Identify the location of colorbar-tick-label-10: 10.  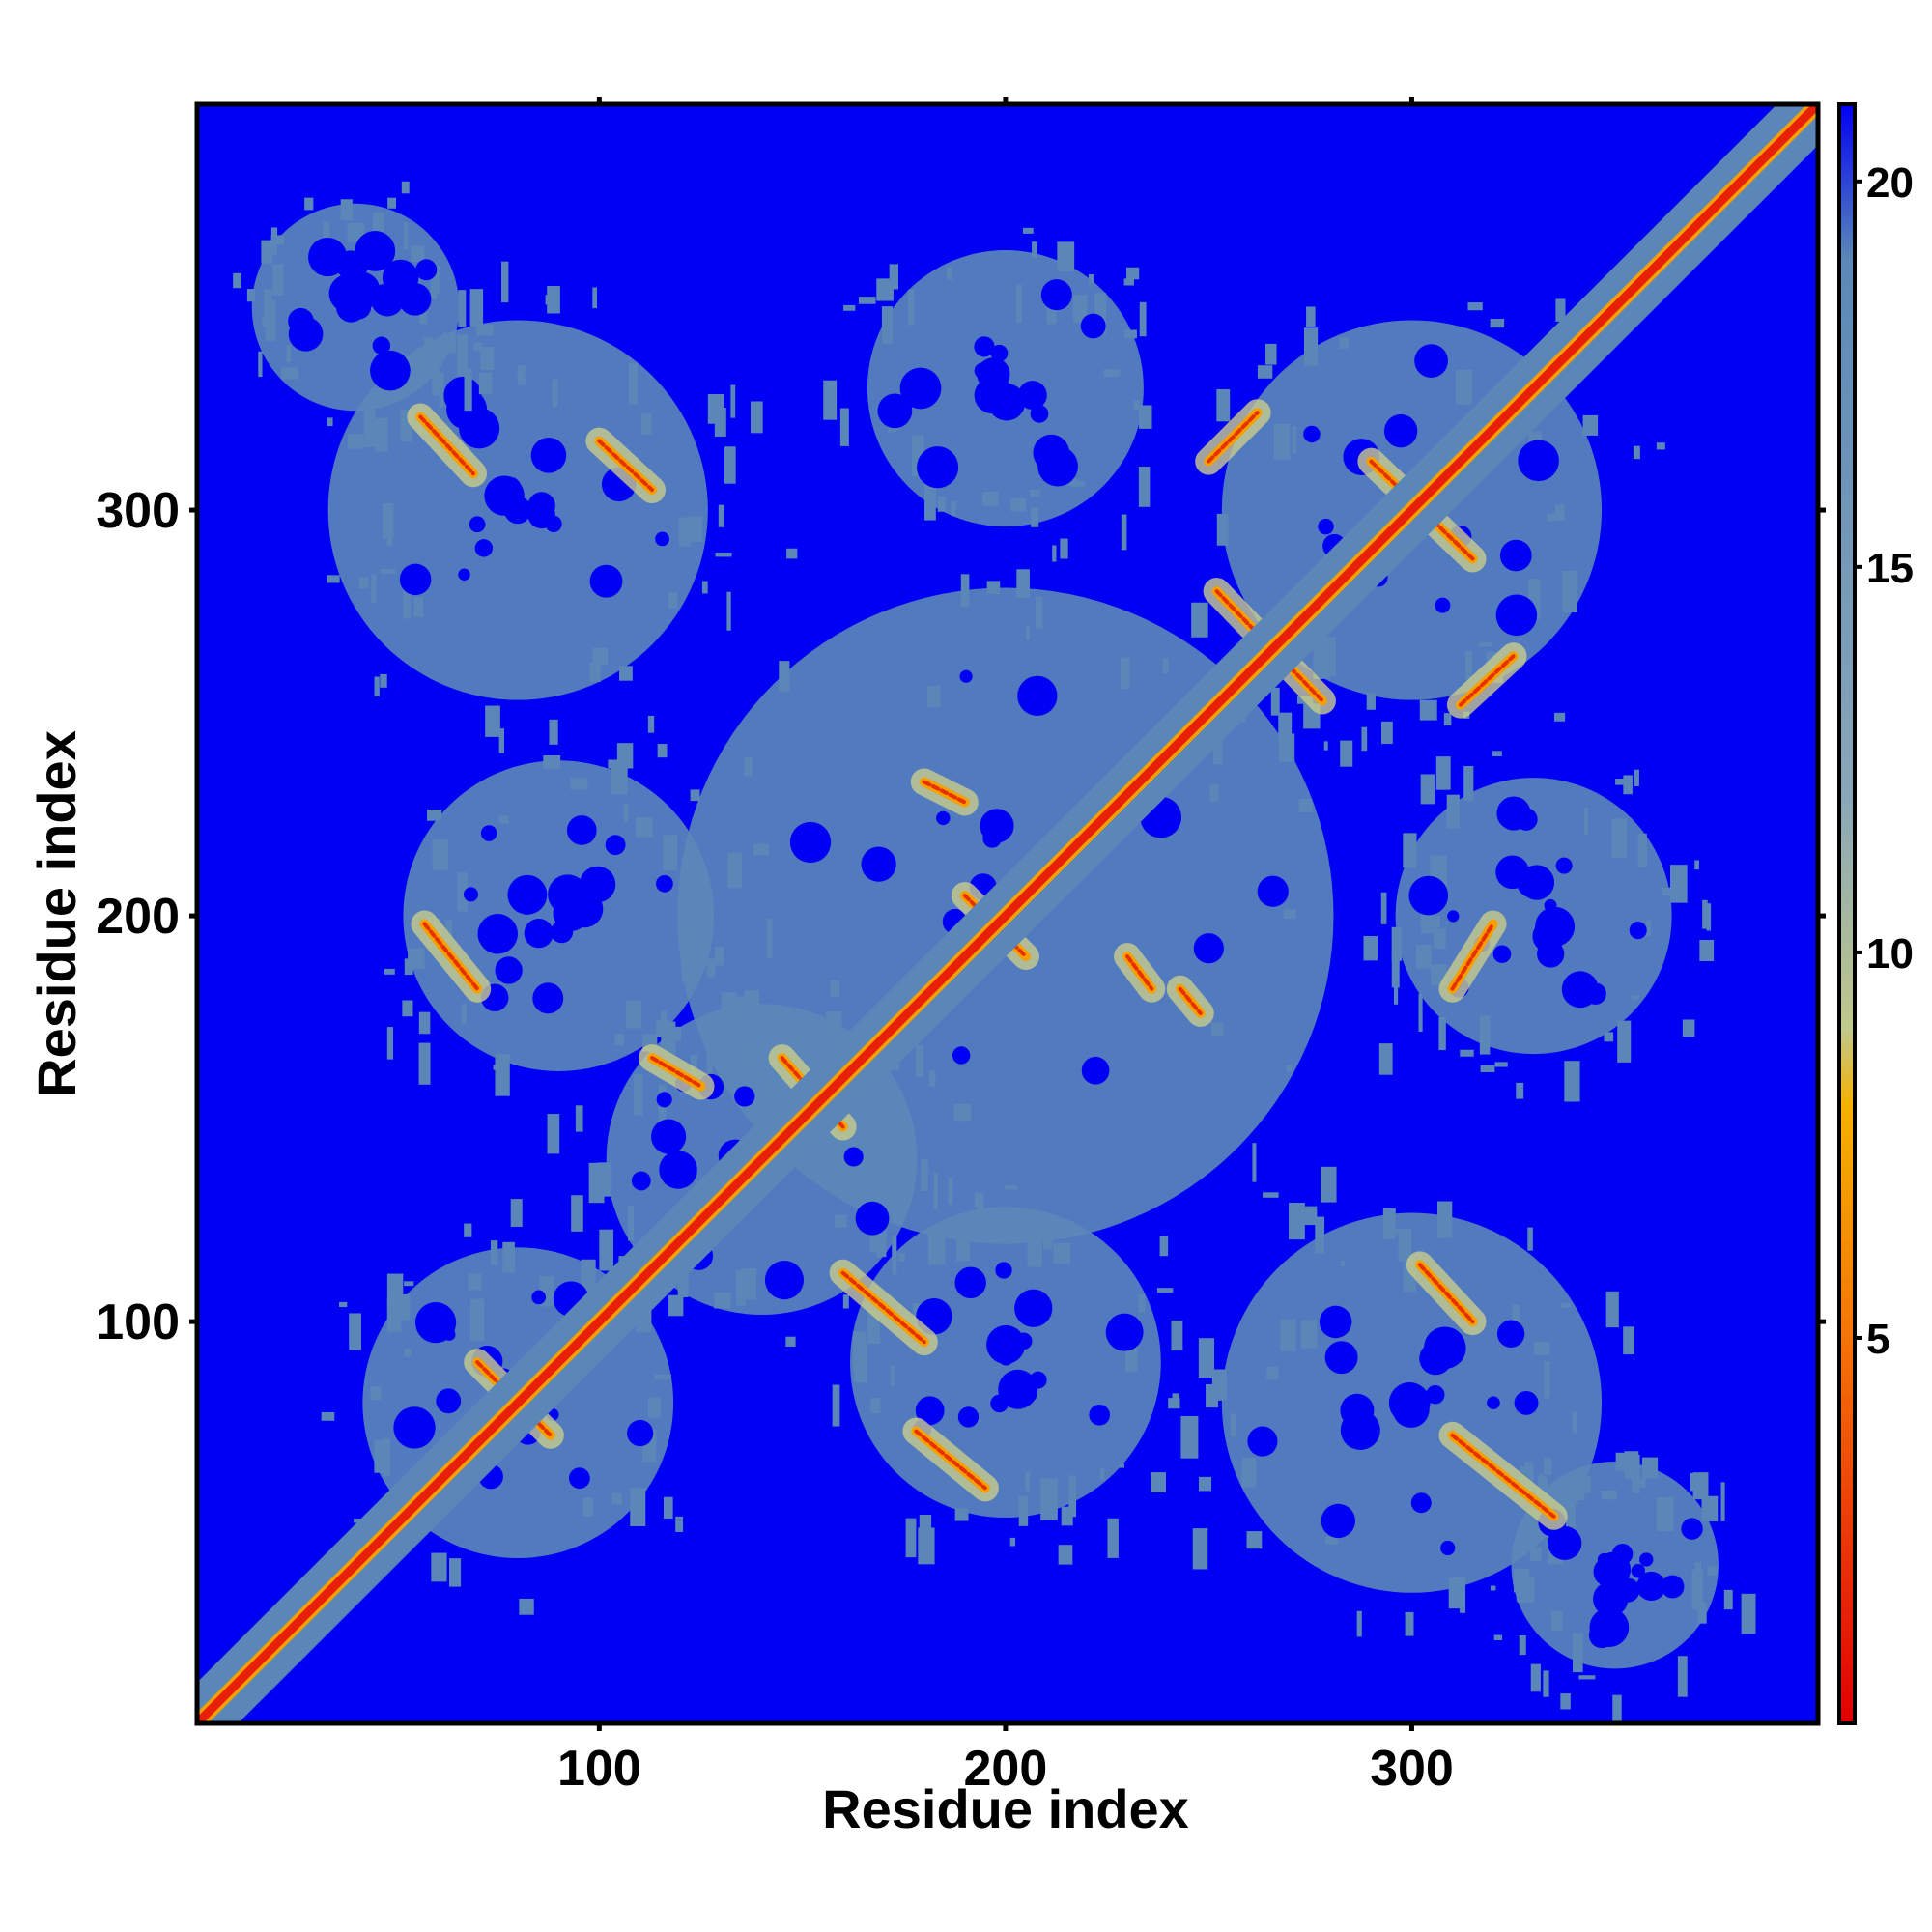
(1890, 954).